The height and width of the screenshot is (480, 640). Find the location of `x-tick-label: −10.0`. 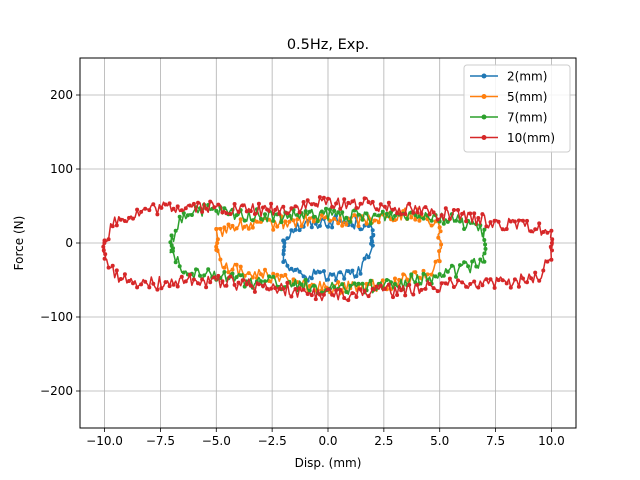

x-tick-label: −10.0 is located at coordinates (104, 441).